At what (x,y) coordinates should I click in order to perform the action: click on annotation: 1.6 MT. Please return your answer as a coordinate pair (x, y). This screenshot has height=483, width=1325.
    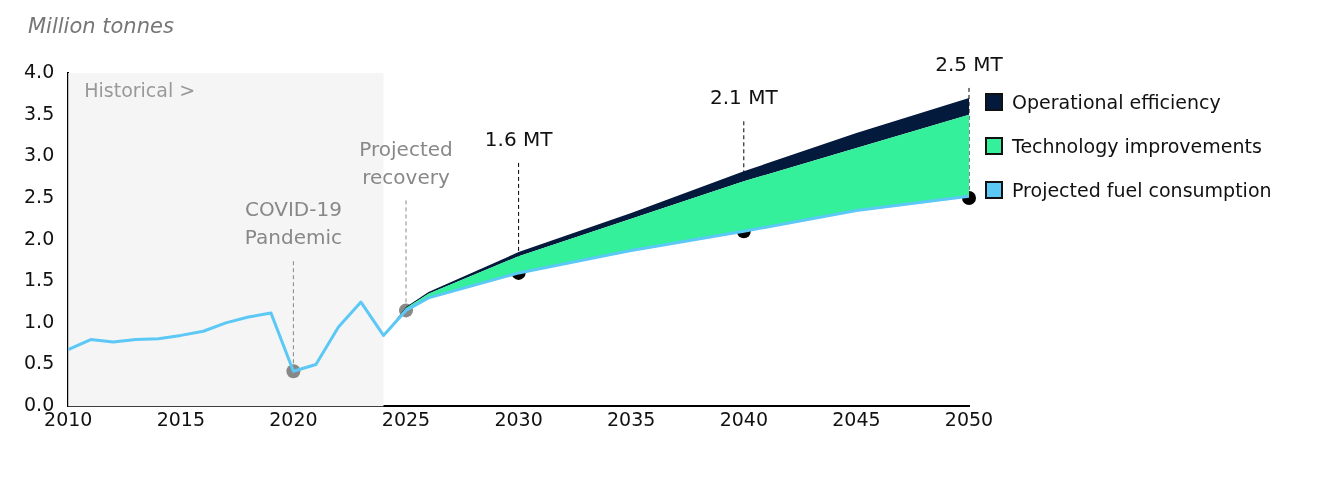
    Looking at the image, I should click on (519, 139).